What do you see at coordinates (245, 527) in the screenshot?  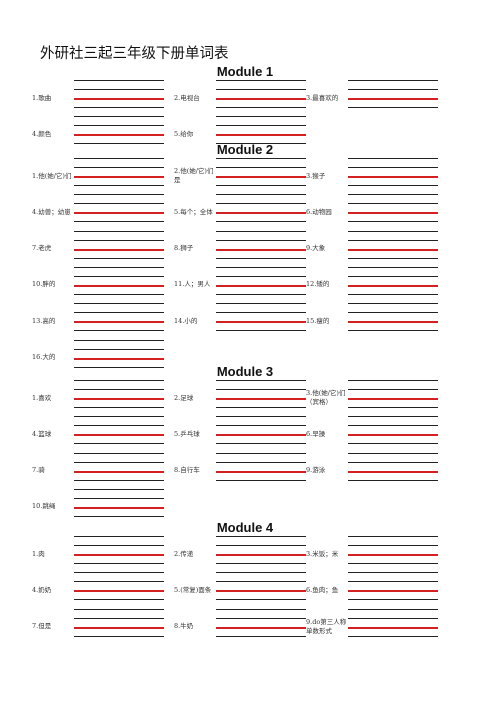 I see `module-title: Module 4` at bounding box center [245, 527].